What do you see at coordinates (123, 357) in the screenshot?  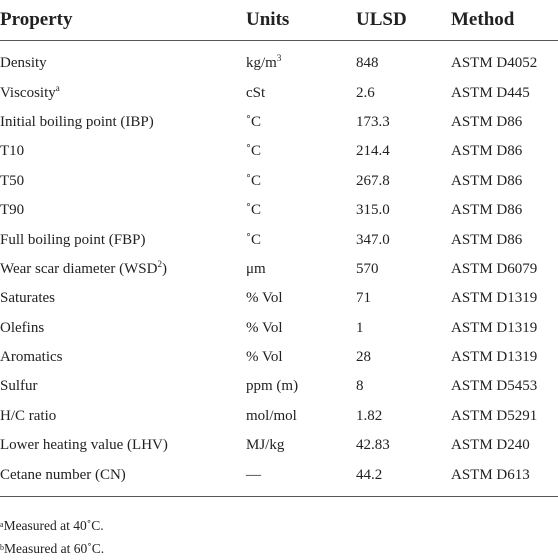 I see `cell-property: Aromatics` at bounding box center [123, 357].